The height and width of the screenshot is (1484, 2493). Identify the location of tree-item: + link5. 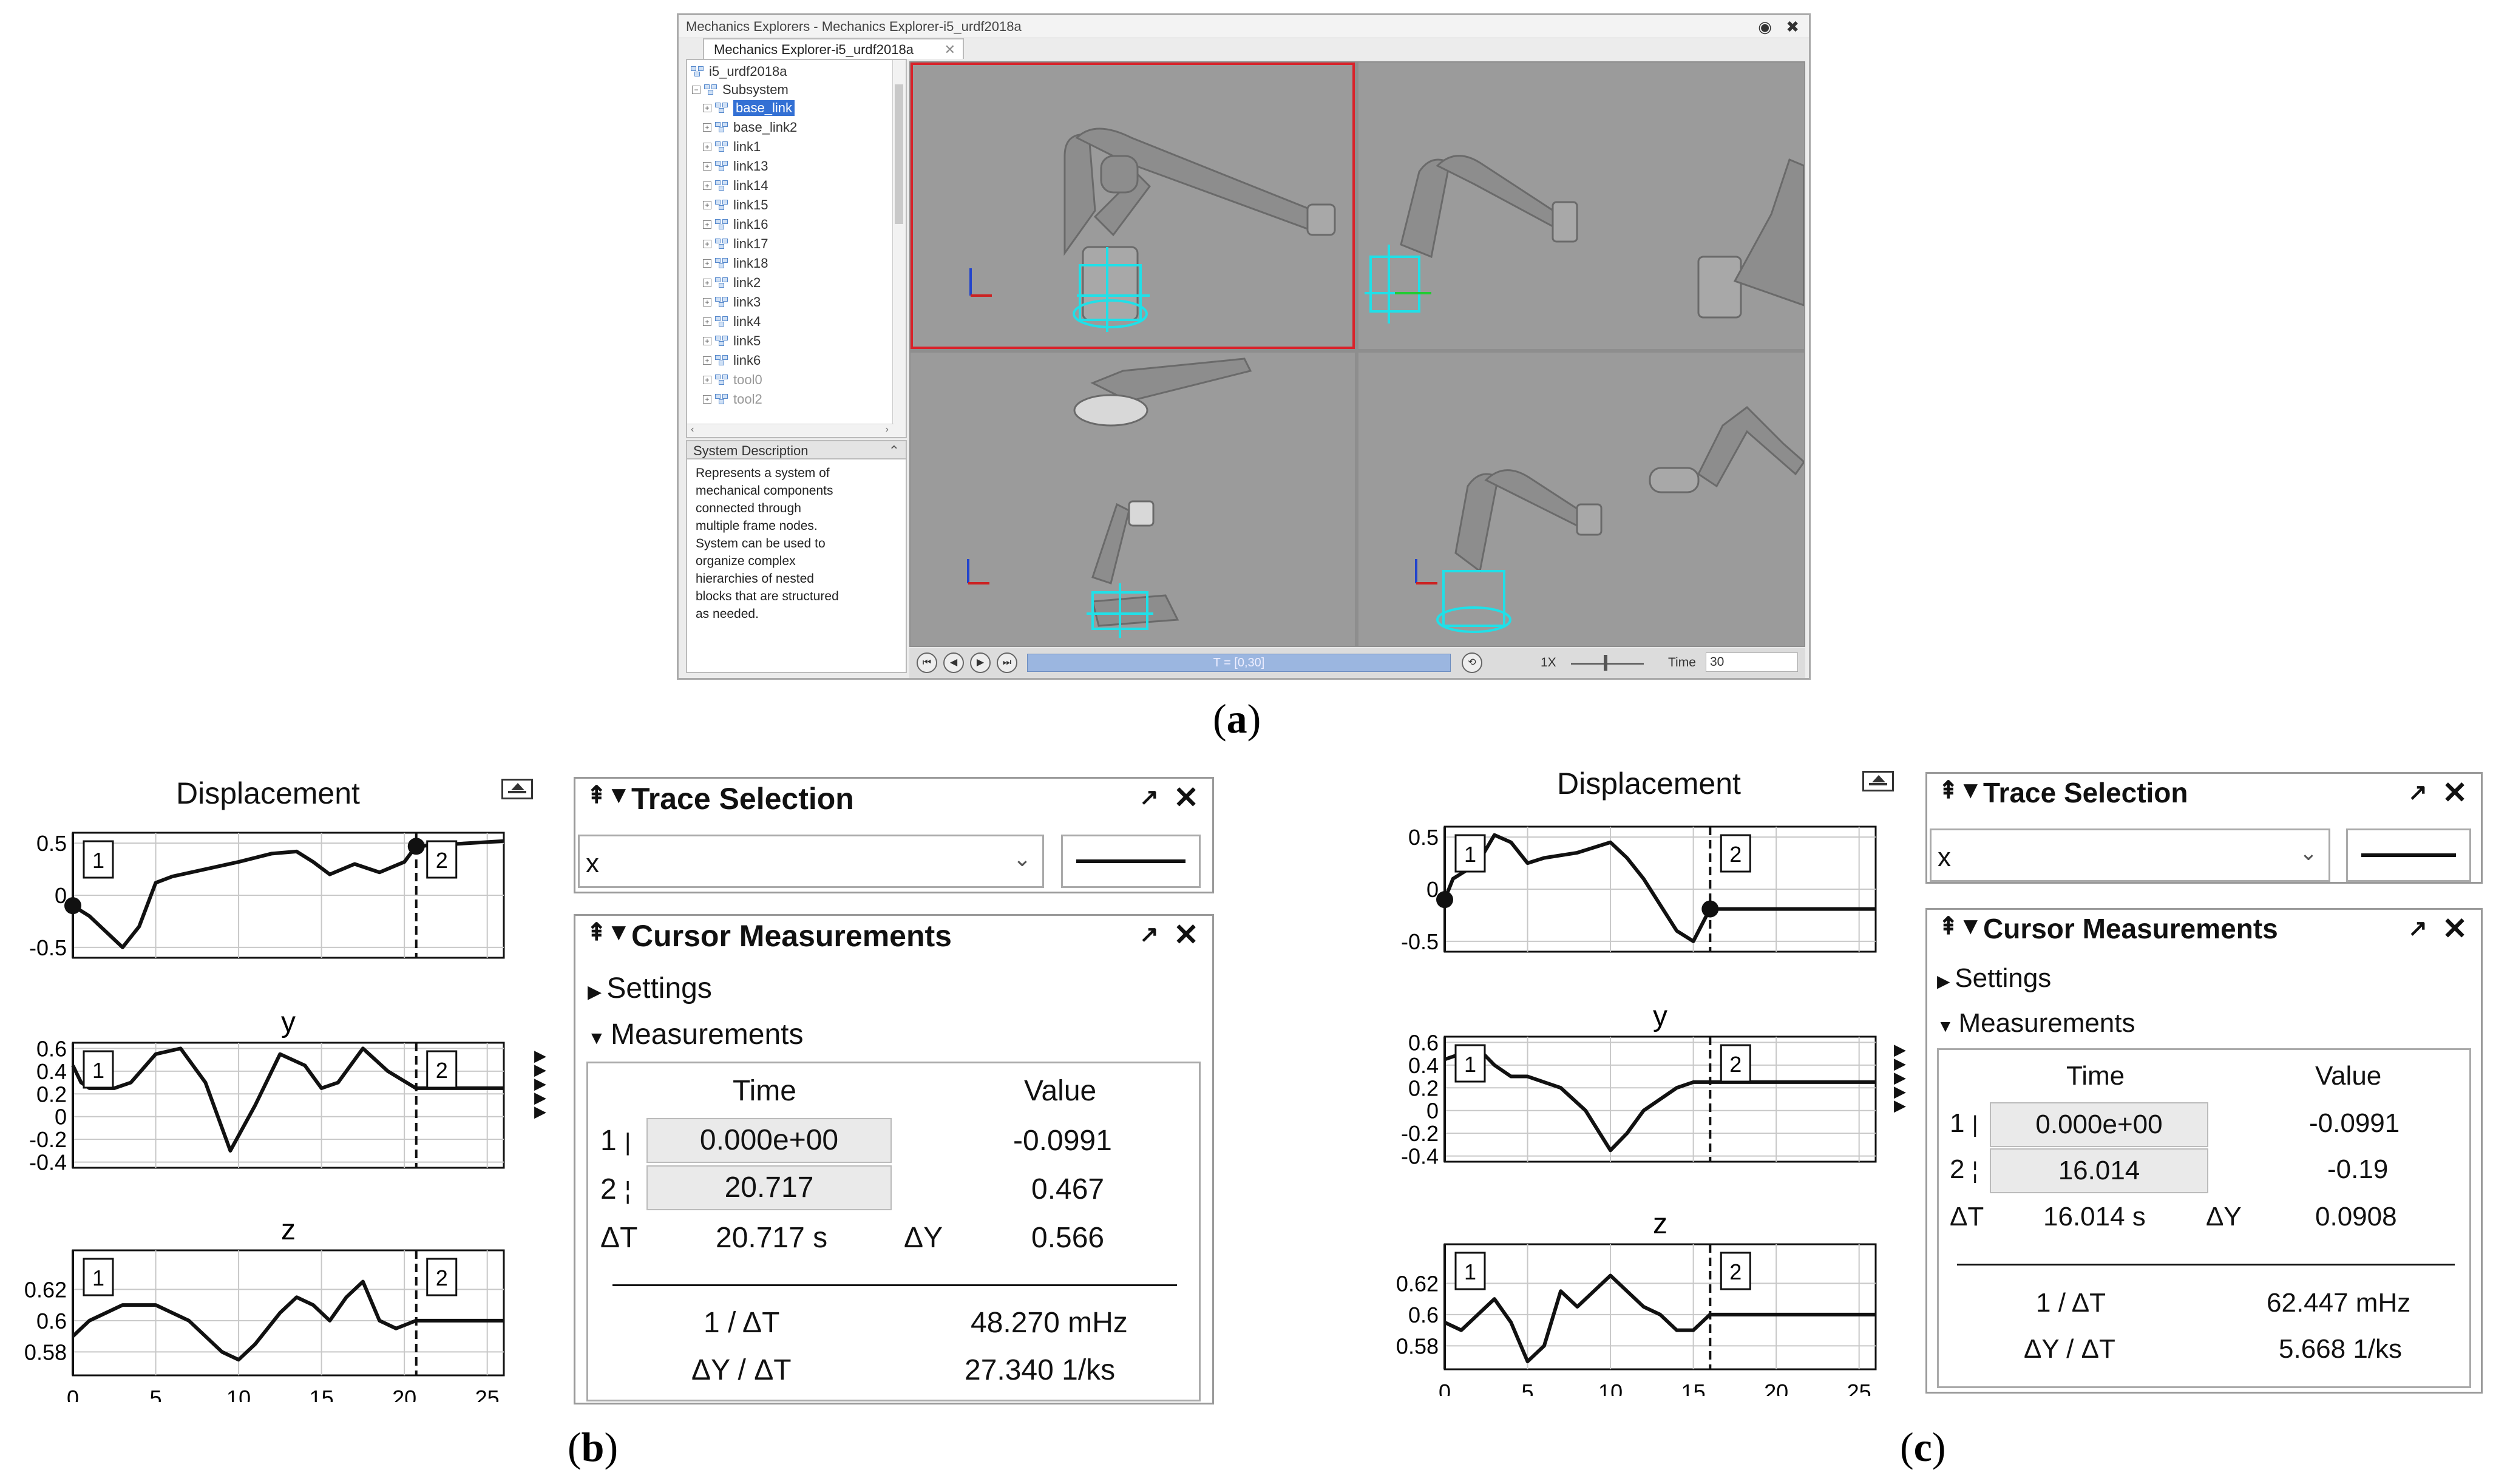
(732, 341).